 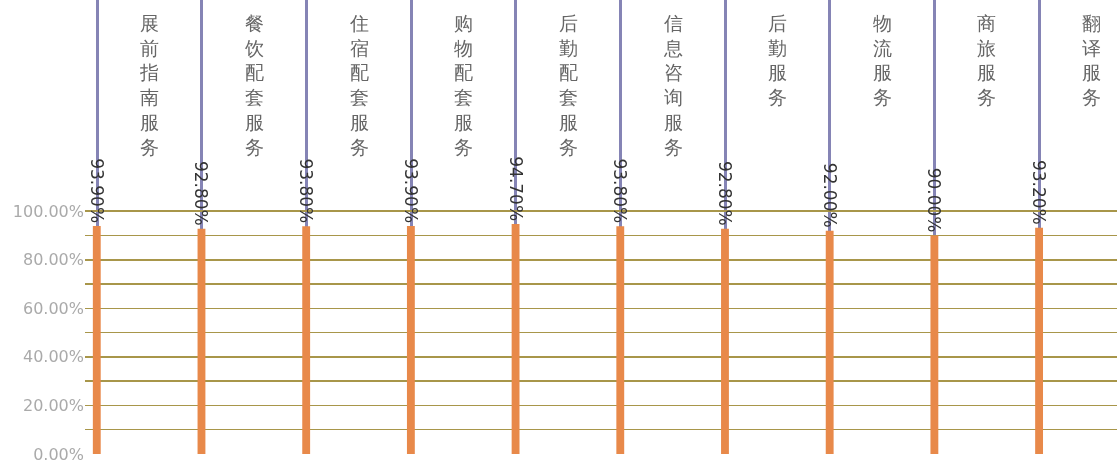 What do you see at coordinates (53, 357) in the screenshot?
I see `y-tick-label: 40.00%` at bounding box center [53, 357].